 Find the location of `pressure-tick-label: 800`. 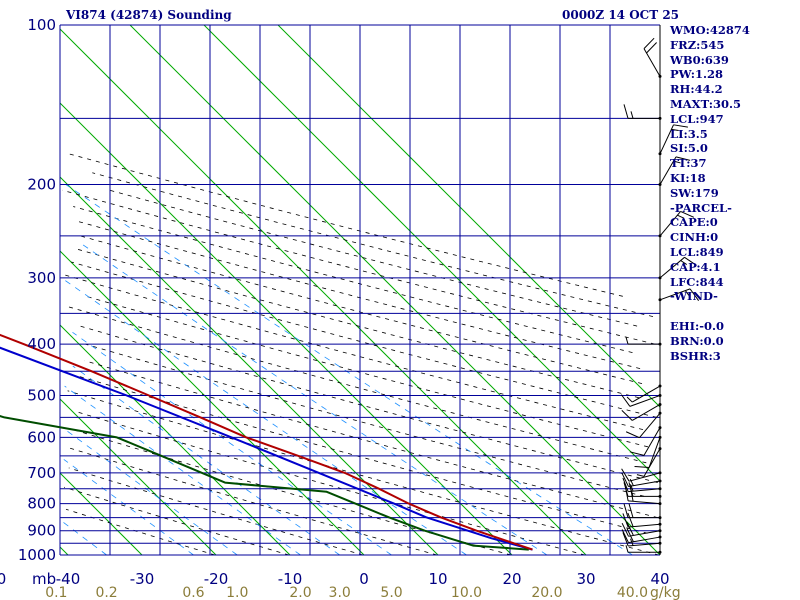

pressure-tick-label: 800 is located at coordinates (41, 504).